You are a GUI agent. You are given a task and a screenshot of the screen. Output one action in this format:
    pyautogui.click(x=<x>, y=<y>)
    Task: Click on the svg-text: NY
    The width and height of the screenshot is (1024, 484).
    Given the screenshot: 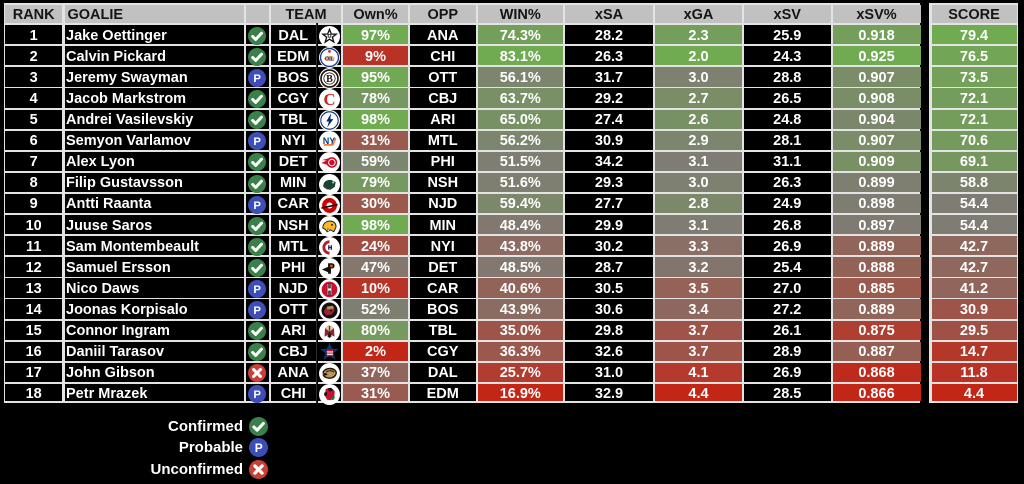 What is the action you would take?
    pyautogui.click(x=328, y=141)
    